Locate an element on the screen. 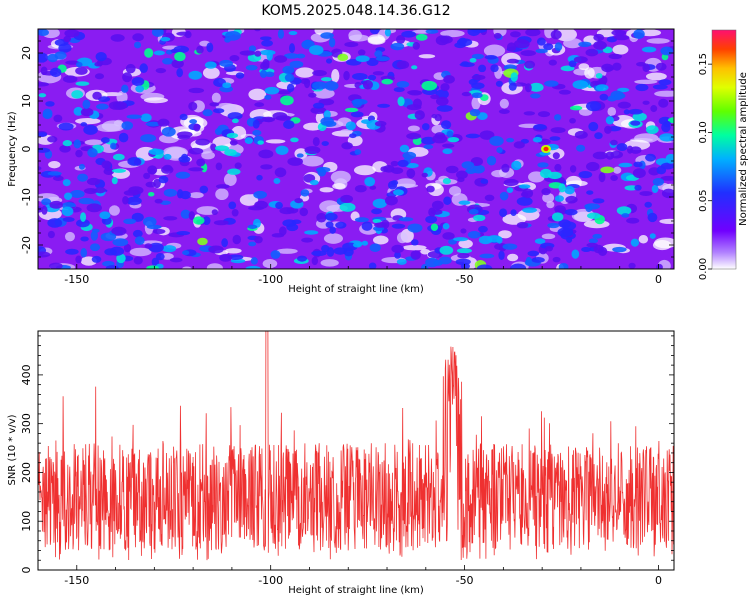 Image resolution: width=750 pixels, height=600 pixels. heatmap-y-tick-label: 10 is located at coordinates (26, 101).